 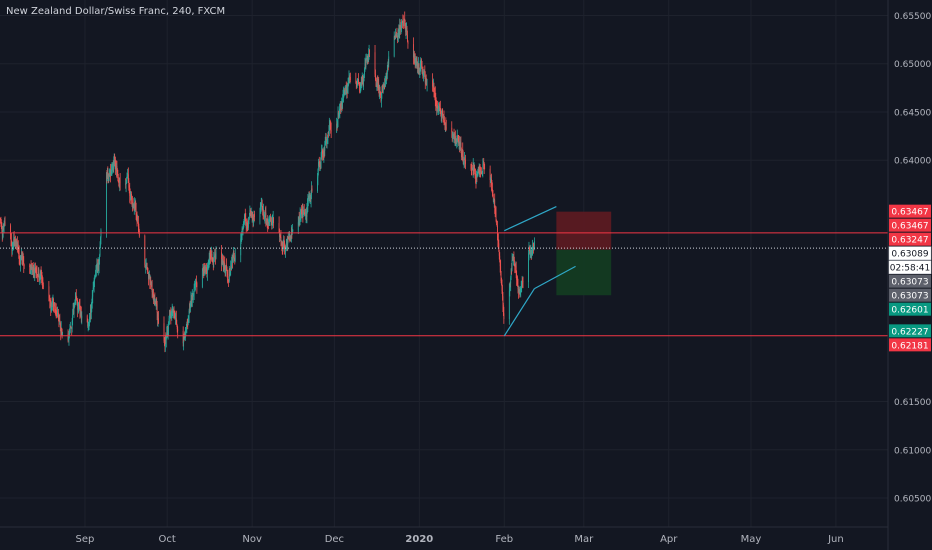 I want to click on y-tick-label: 0.65000, so click(x=912, y=65).